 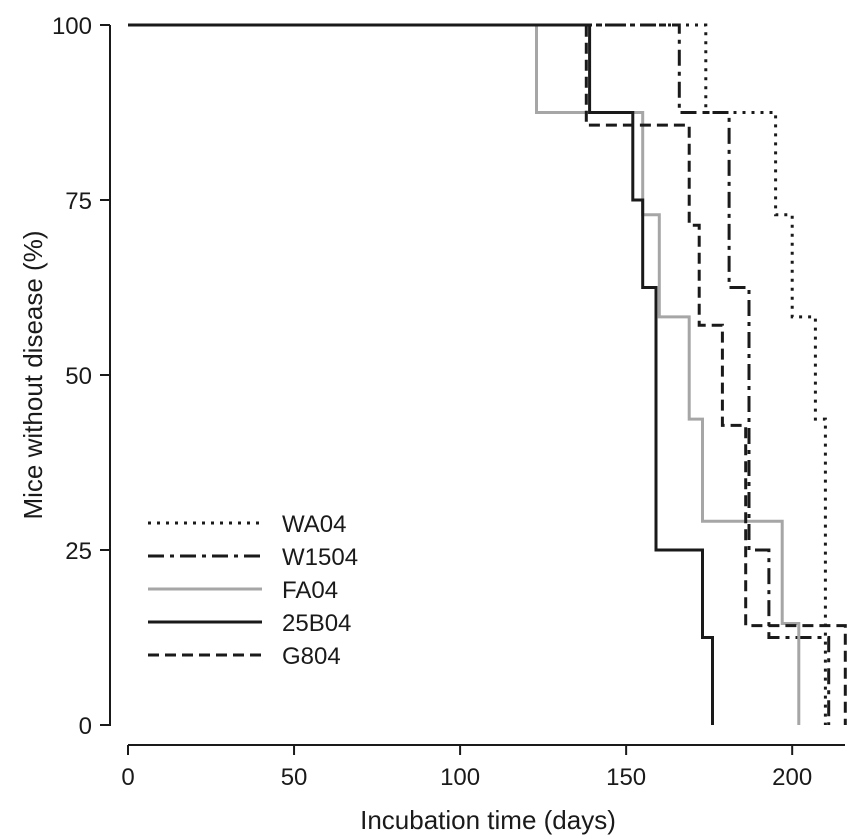 What do you see at coordinates (253, 590) in the screenshot?
I see `legend: WA04 W1504 FA04 25B04 G804` at bounding box center [253, 590].